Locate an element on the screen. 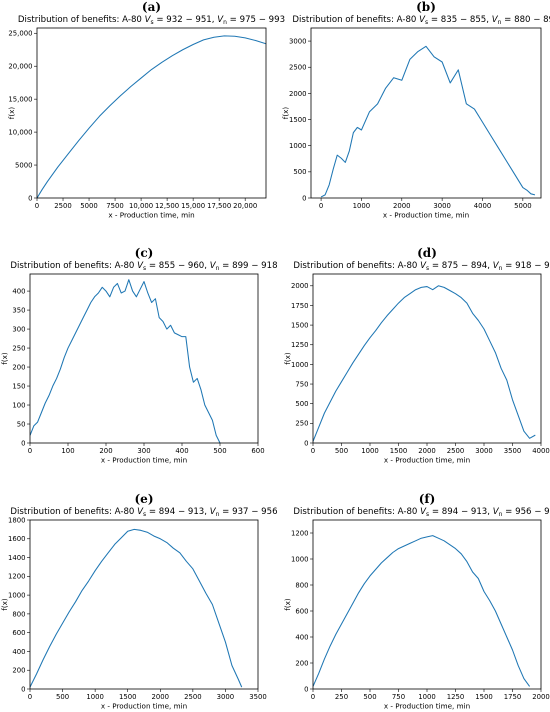 Image resolution: width=550 pixels, height=712 pixels. panel-letter: (b) is located at coordinates (426, 7).